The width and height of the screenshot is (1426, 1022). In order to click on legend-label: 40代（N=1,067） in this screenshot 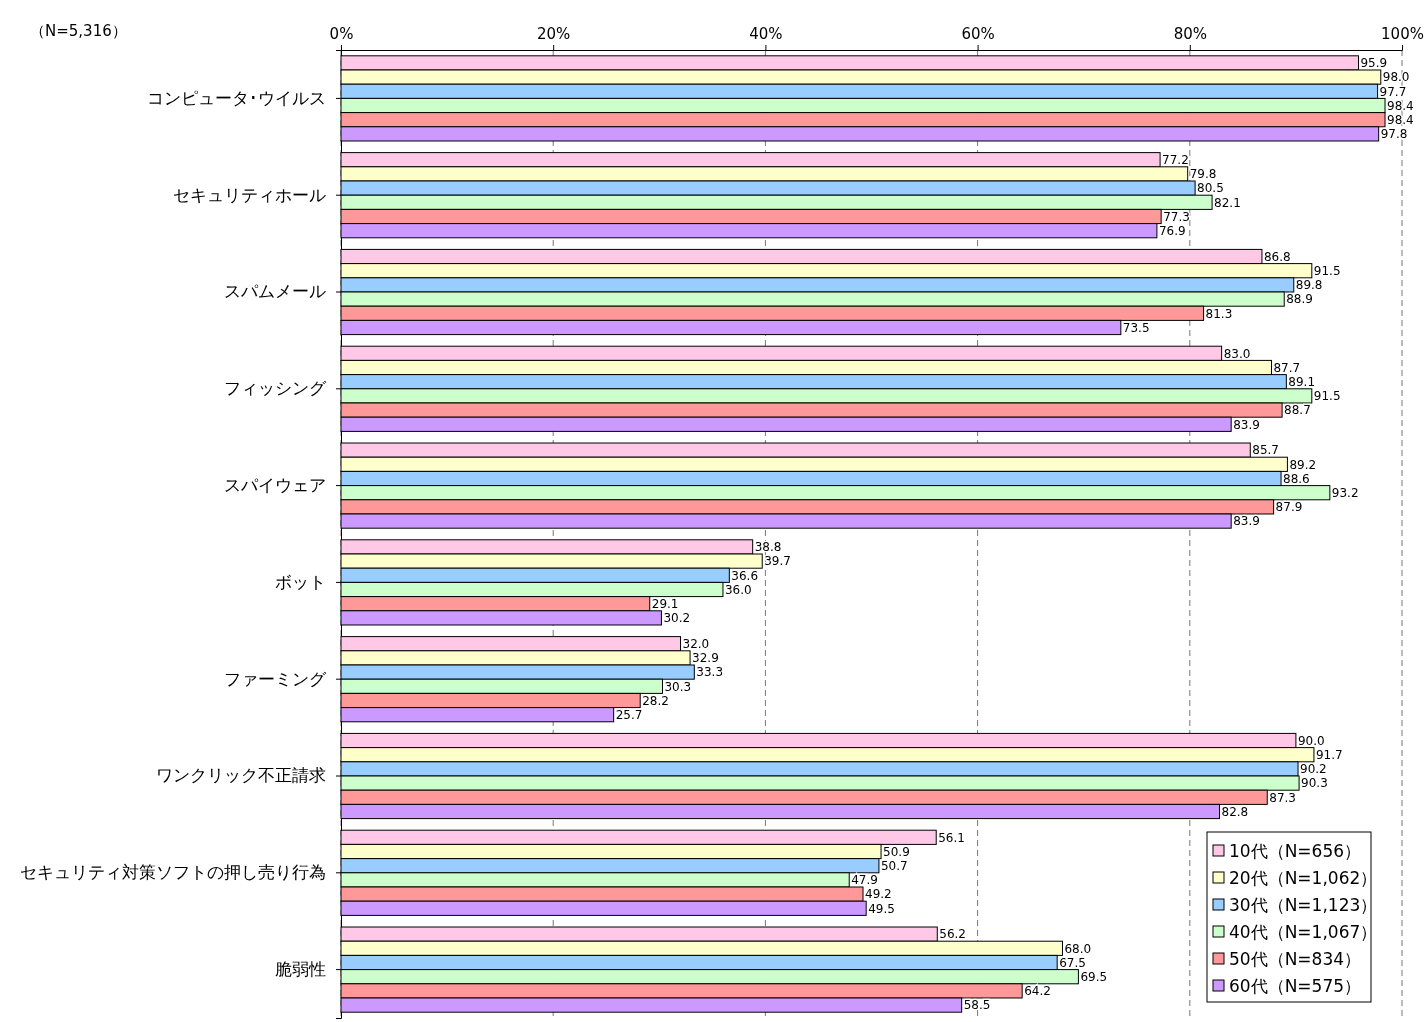, I will do `click(1303, 932)`.